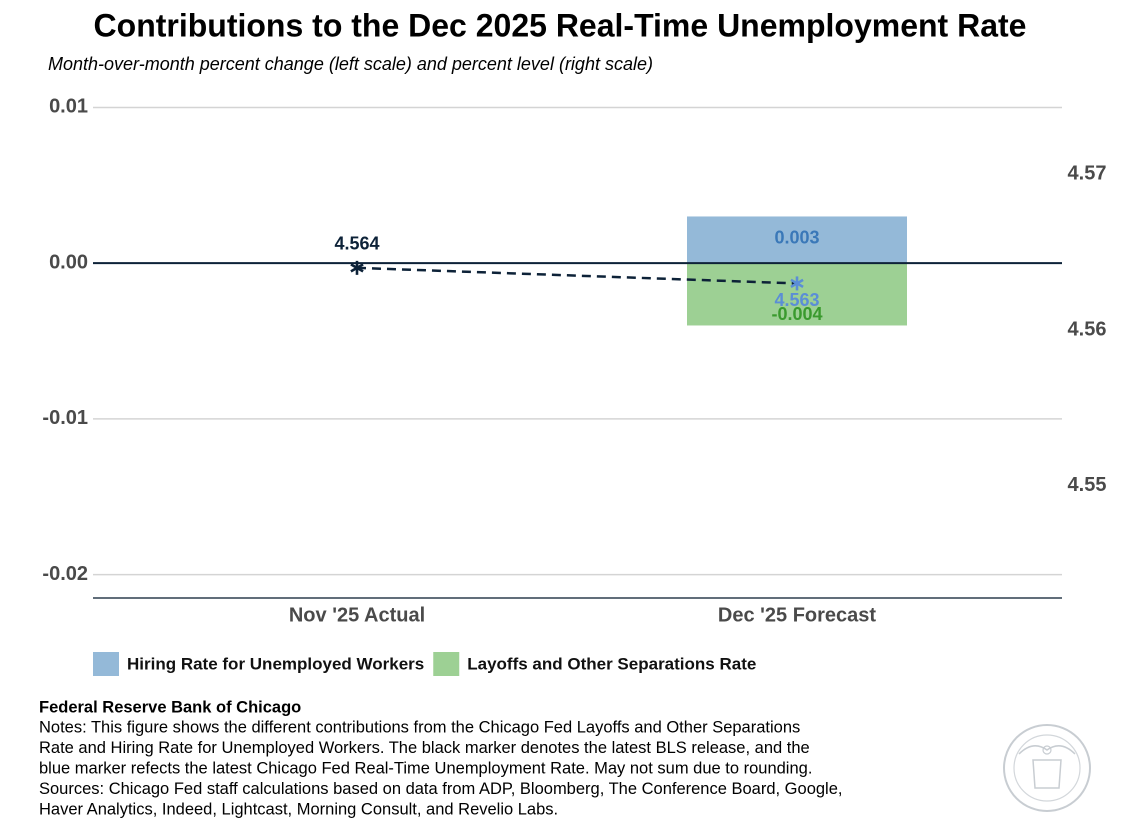  What do you see at coordinates (356, 244) in the screenshot?
I see `point-label: 4.564` at bounding box center [356, 244].